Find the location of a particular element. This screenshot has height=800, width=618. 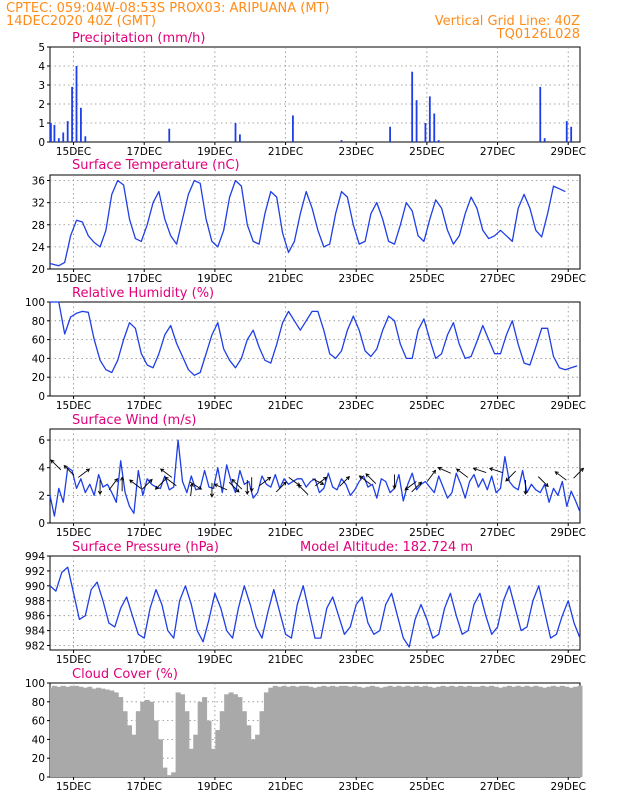

precipitation-xtick-label: 23DEC is located at coordinates (356, 152).